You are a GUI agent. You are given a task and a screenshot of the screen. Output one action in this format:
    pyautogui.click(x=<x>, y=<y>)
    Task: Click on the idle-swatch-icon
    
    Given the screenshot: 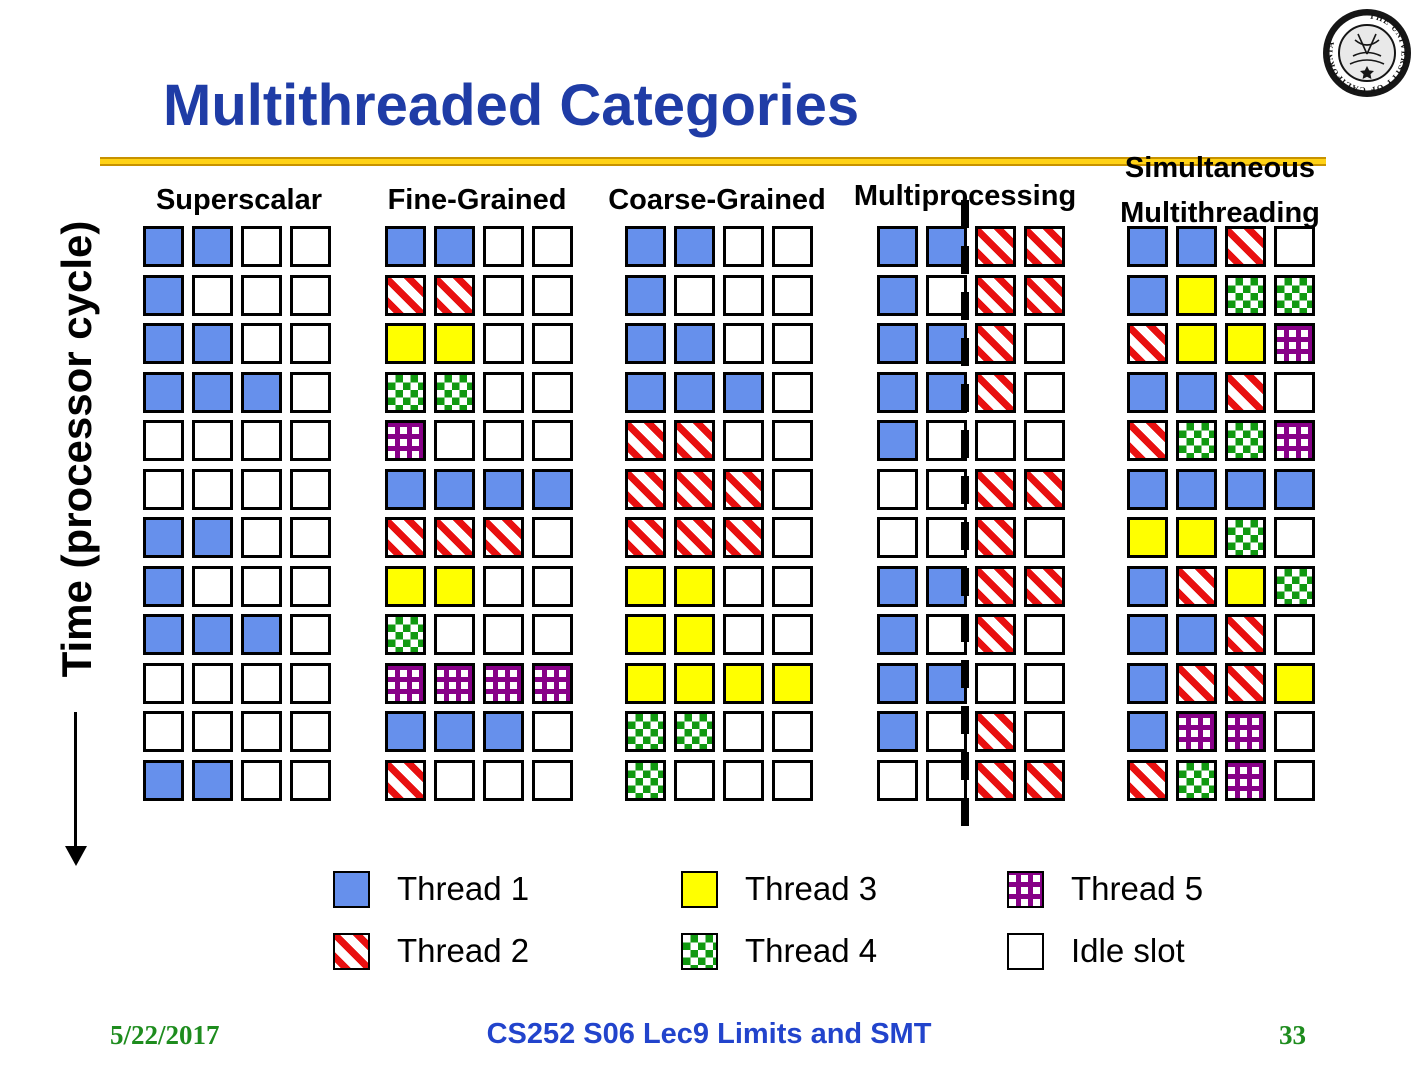 What is the action you would take?
    pyautogui.click(x=1025, y=951)
    